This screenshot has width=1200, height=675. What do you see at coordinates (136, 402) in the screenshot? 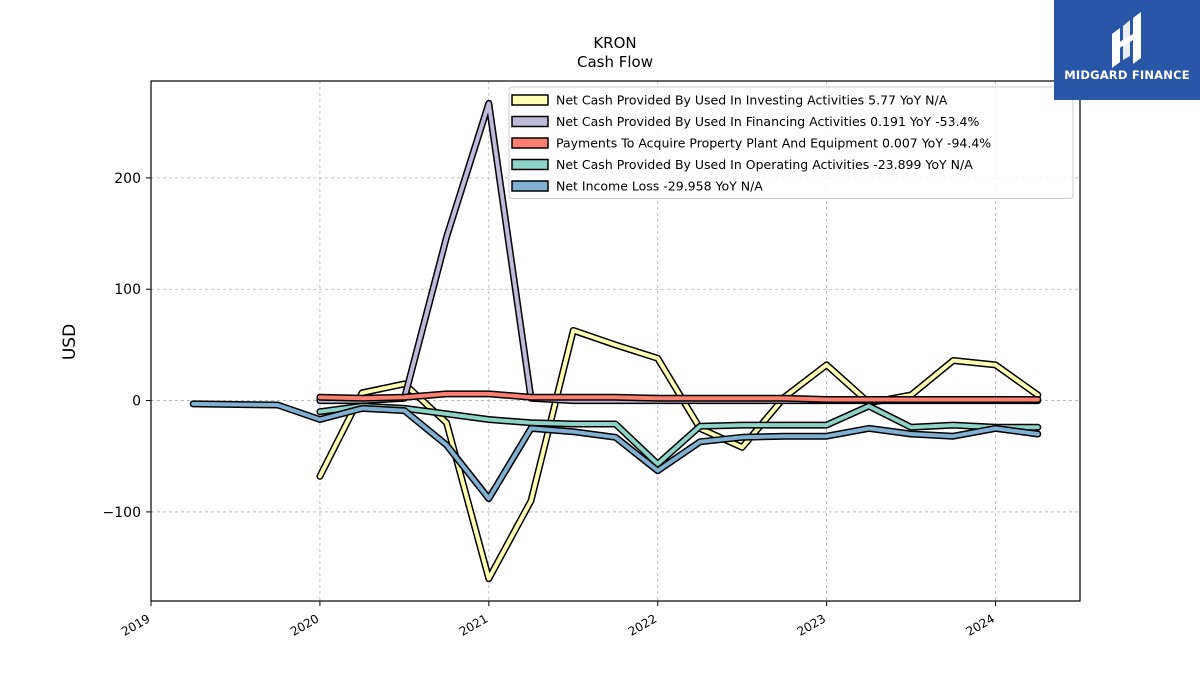
I see `y-tick-label: 0` at bounding box center [136, 402].